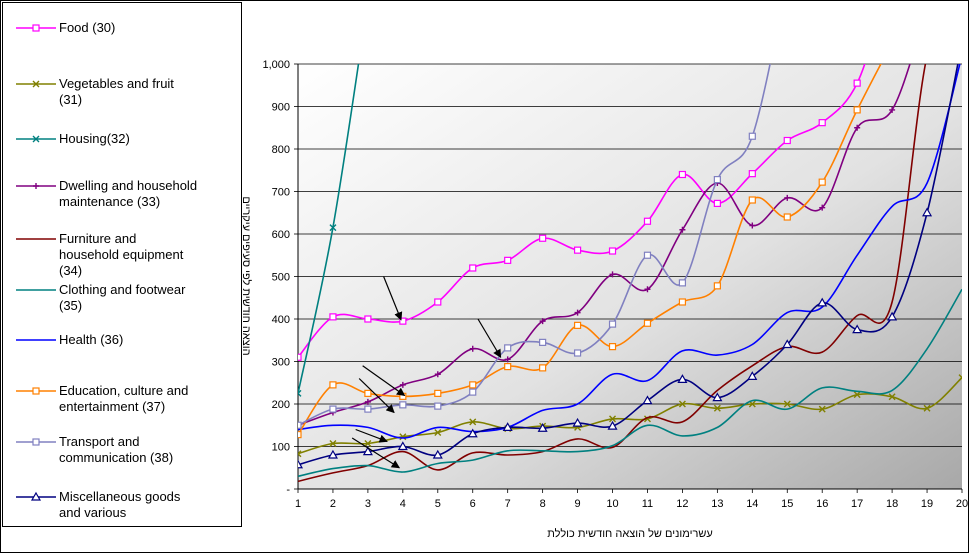  What do you see at coordinates (122, 297) in the screenshot?
I see `legend-label: Clothing and footwear (35)` at bounding box center [122, 297].